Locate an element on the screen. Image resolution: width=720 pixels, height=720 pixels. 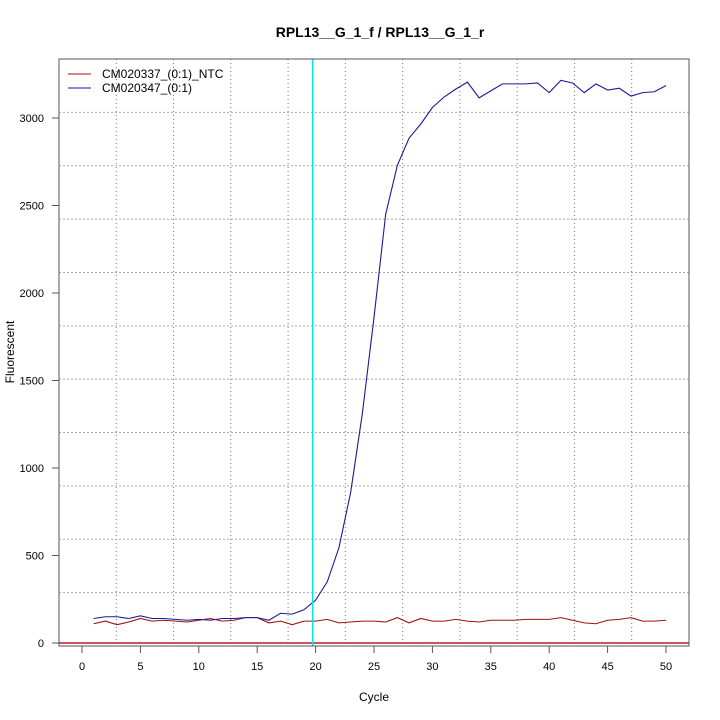
y-tick-label: 1000 is located at coordinates (32, 469).